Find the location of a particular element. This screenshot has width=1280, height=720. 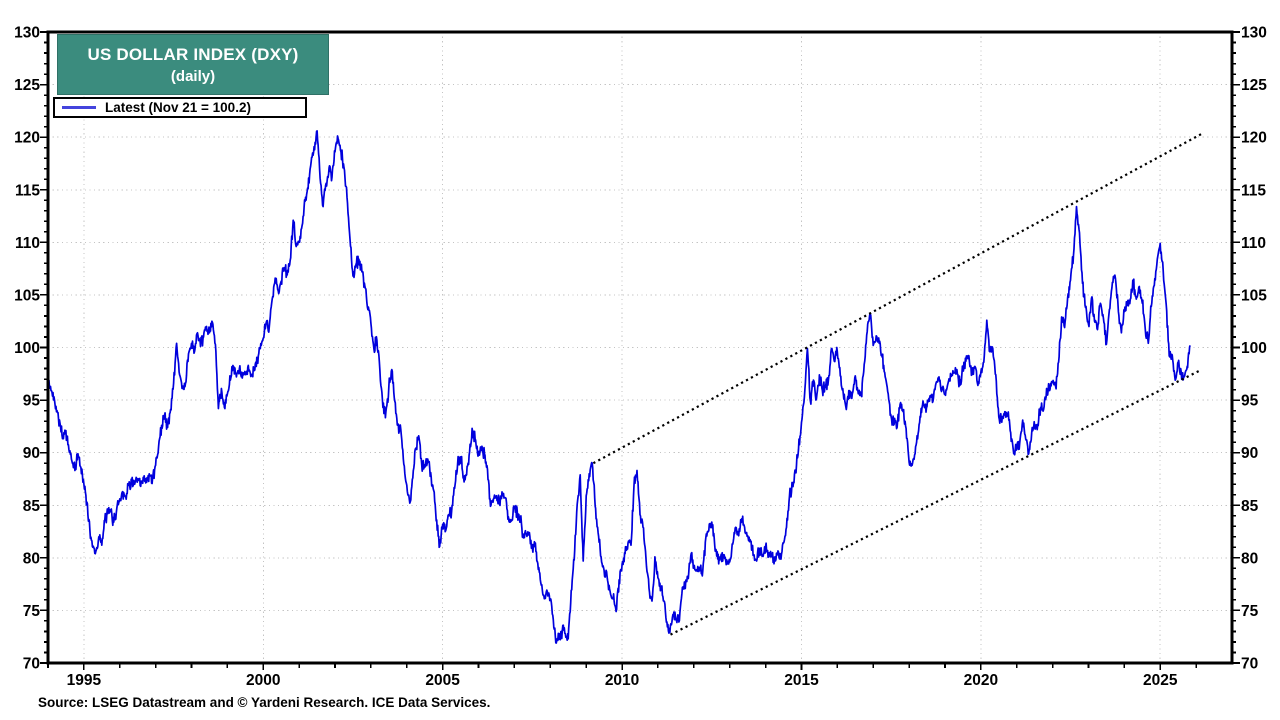

svg-text: 2010 is located at coordinates (622, 680).